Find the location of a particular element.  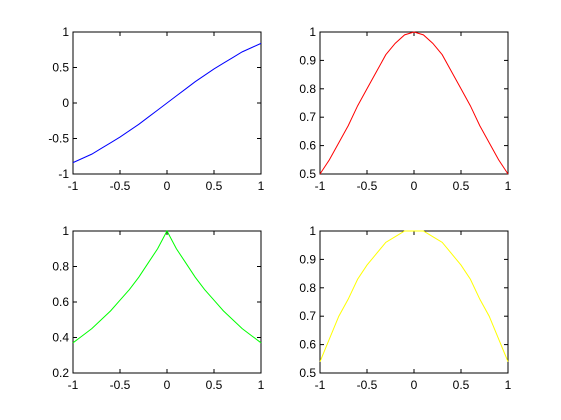

y-tick-label: -1 is located at coordinates (63, 174).